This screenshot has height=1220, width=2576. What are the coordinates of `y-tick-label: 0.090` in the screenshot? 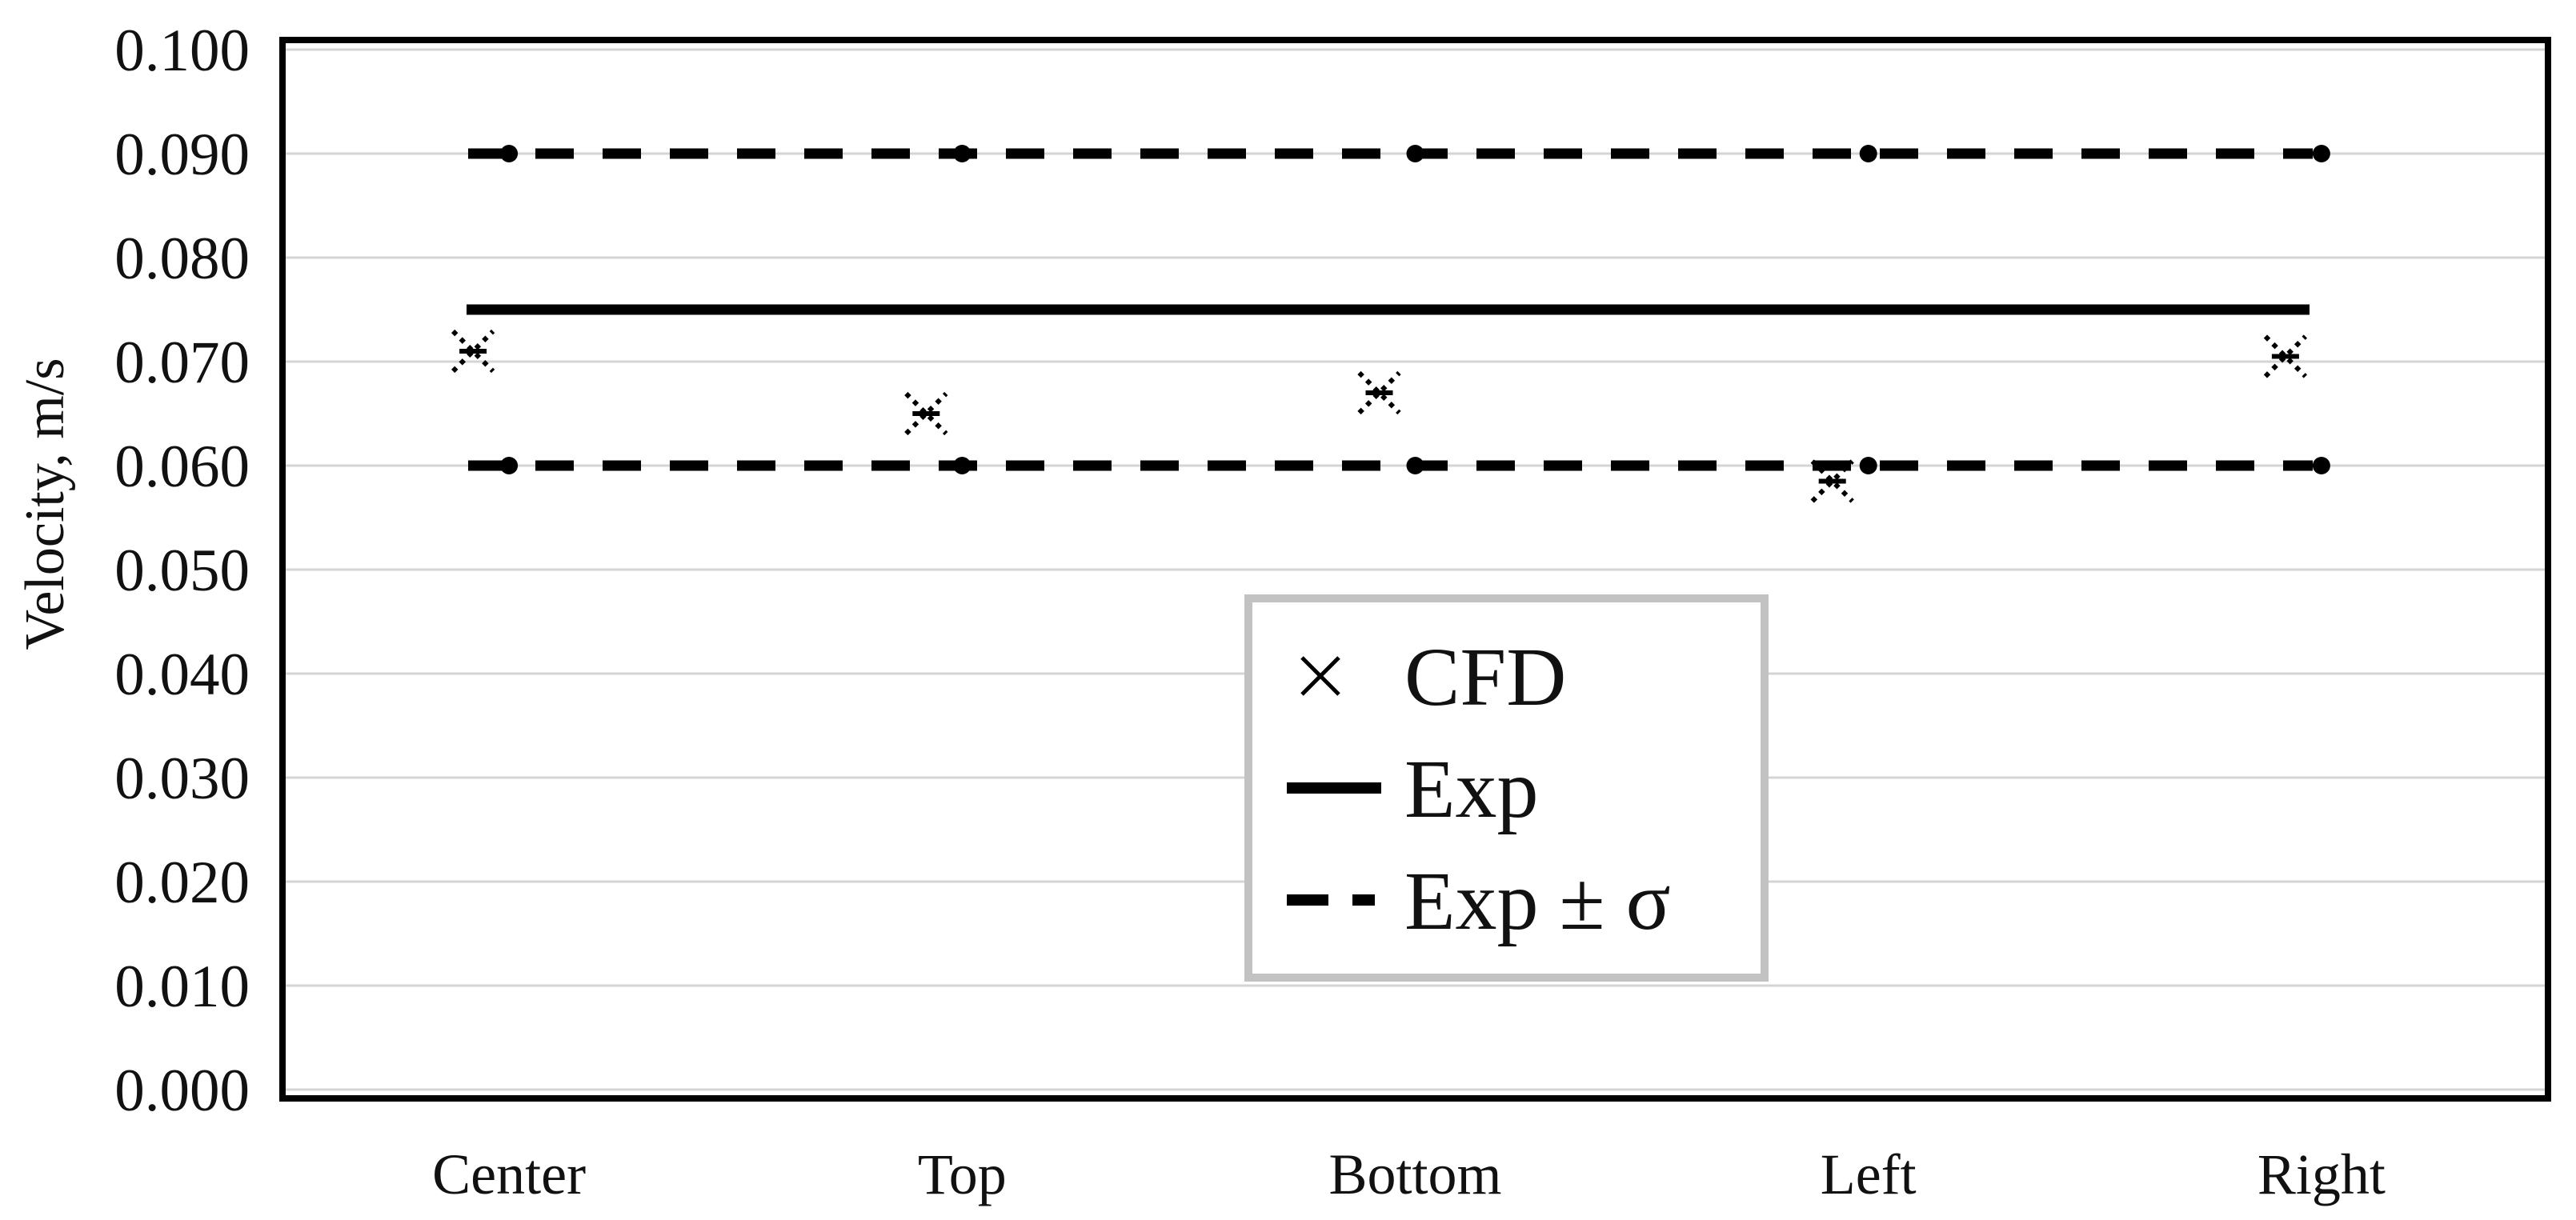 It's located at (182, 155).